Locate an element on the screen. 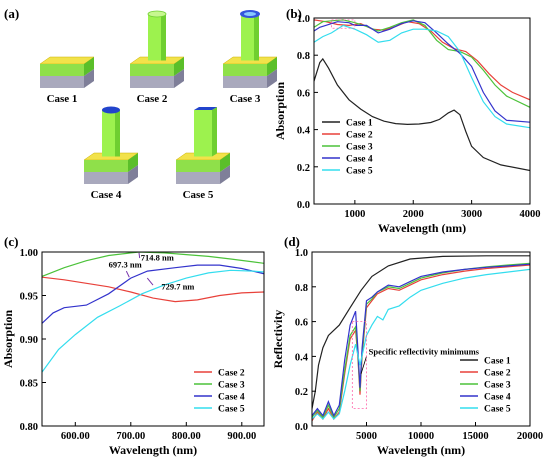 The width and height of the screenshot is (550, 460). y-tick-label: 0.0 is located at coordinates (301, 427).